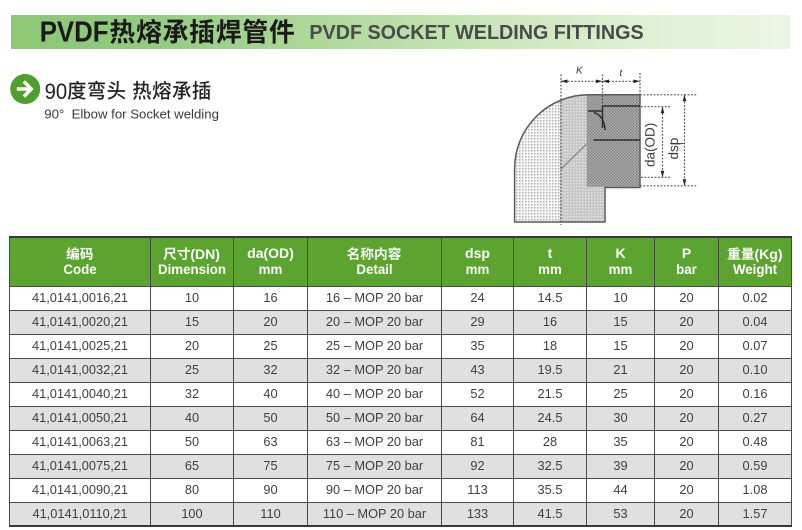  What do you see at coordinates (769, 254) in the screenshot?
I see `svg-text: (Kg)` at bounding box center [769, 254].